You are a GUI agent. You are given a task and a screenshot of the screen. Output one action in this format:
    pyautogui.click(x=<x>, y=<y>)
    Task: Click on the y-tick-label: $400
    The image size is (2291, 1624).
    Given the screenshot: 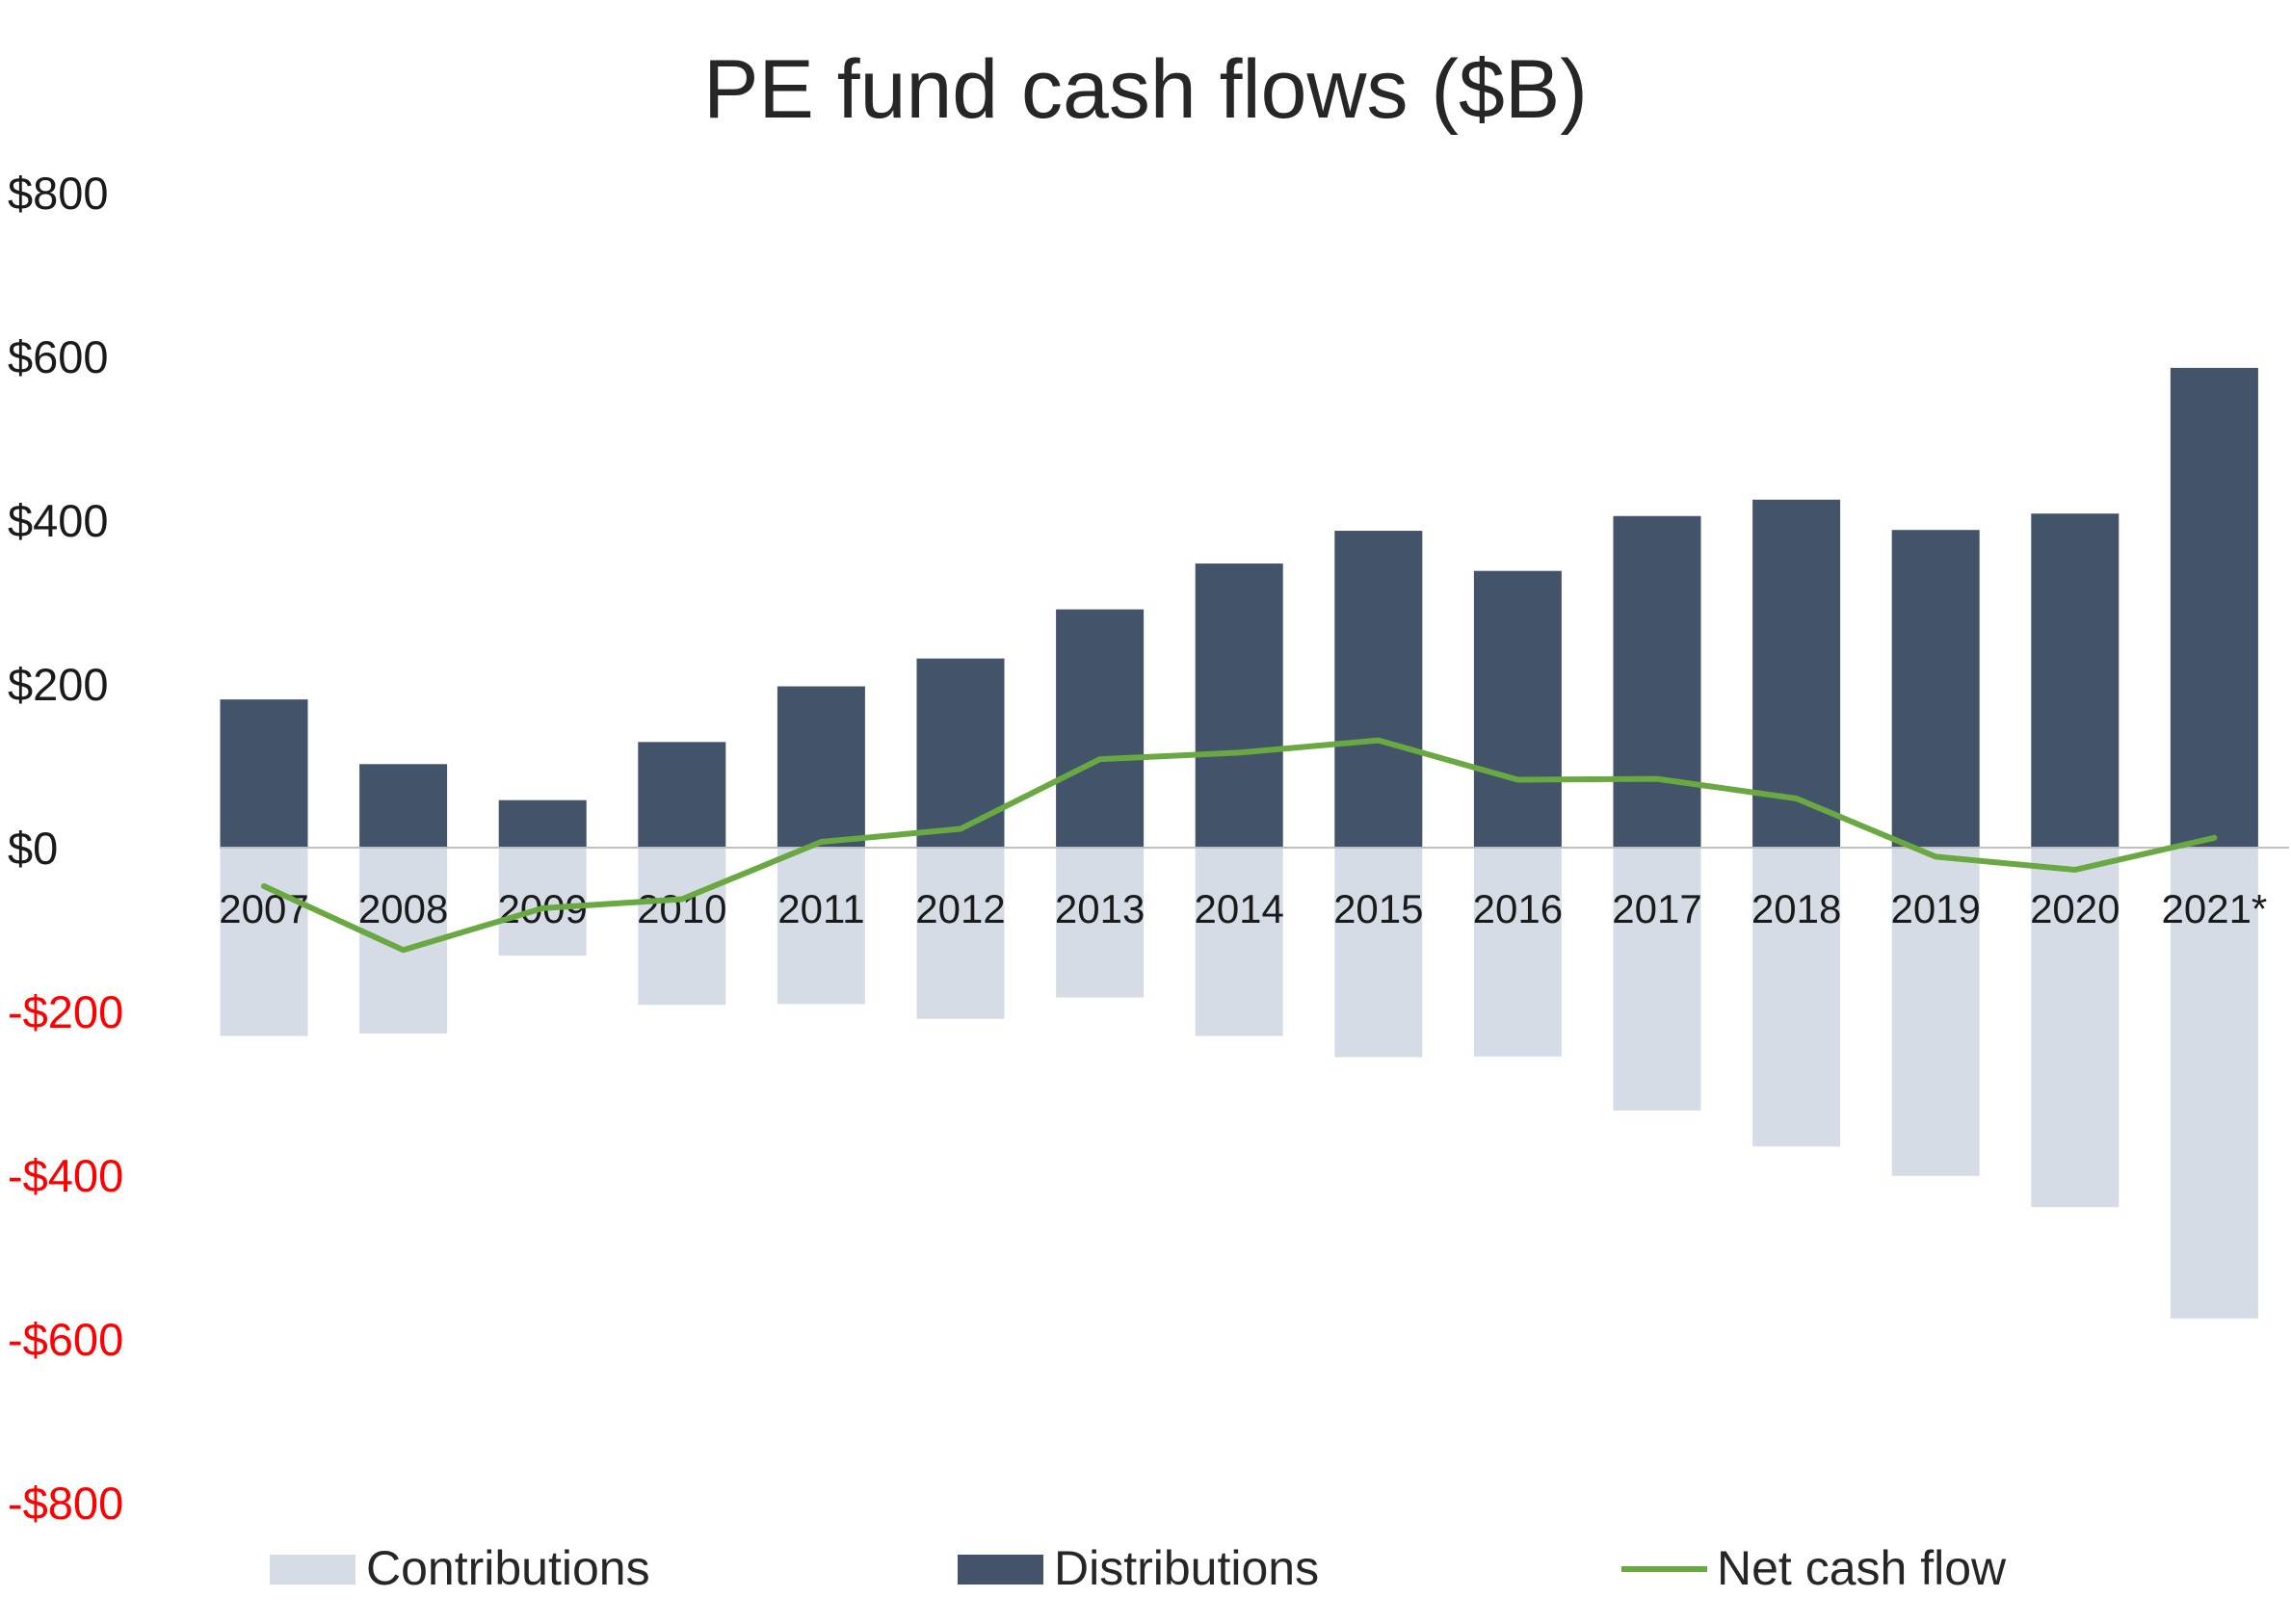 What is the action you would take?
    pyautogui.click(x=58, y=520)
    